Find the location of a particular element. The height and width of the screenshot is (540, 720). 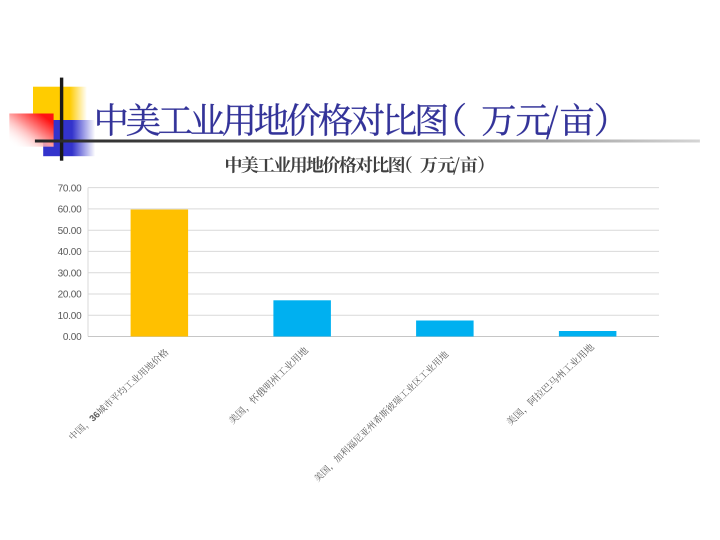

svg-text: 60.00 is located at coordinates (70, 210).